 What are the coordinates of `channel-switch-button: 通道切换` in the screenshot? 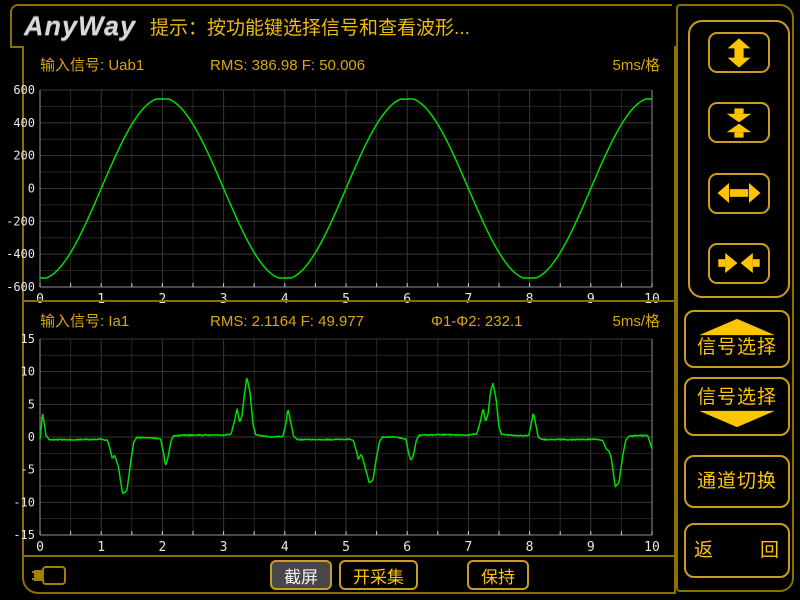 It's located at (737, 481).